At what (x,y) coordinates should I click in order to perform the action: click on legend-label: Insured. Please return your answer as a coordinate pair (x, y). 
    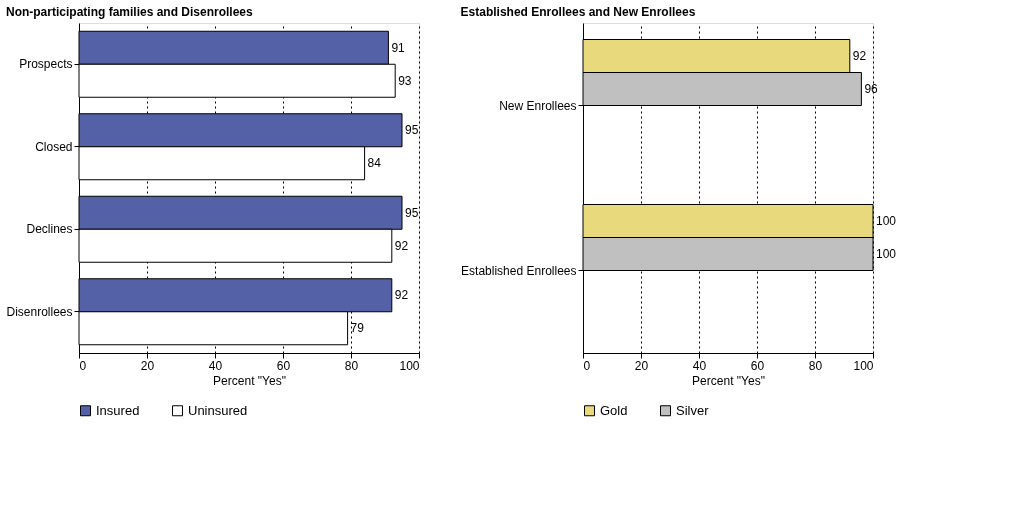
    Looking at the image, I should click on (118, 410).